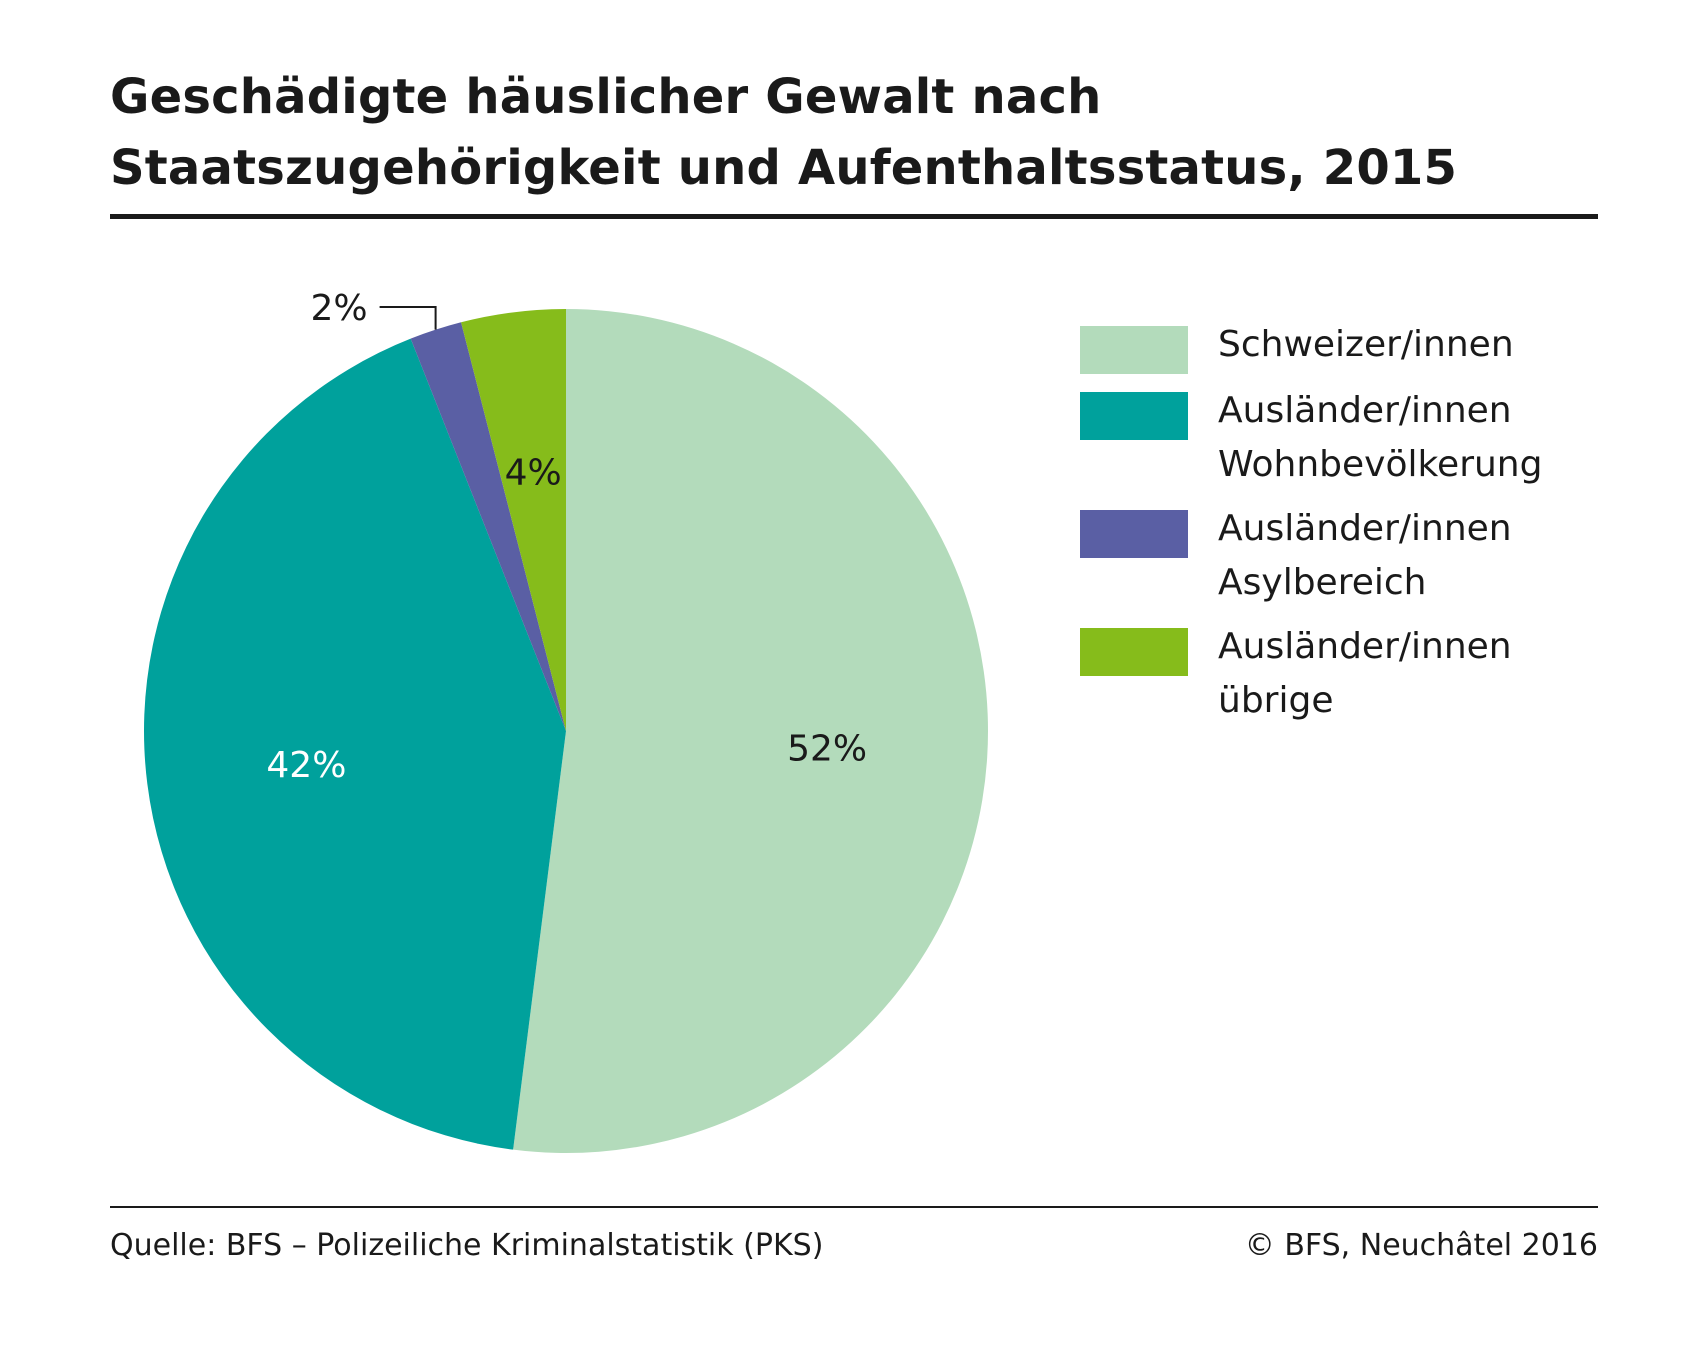  Describe the element at coordinates (1380, 438) in the screenshot. I see `legend-label: Ausländer/innen Wohnbevölkerung` at that location.